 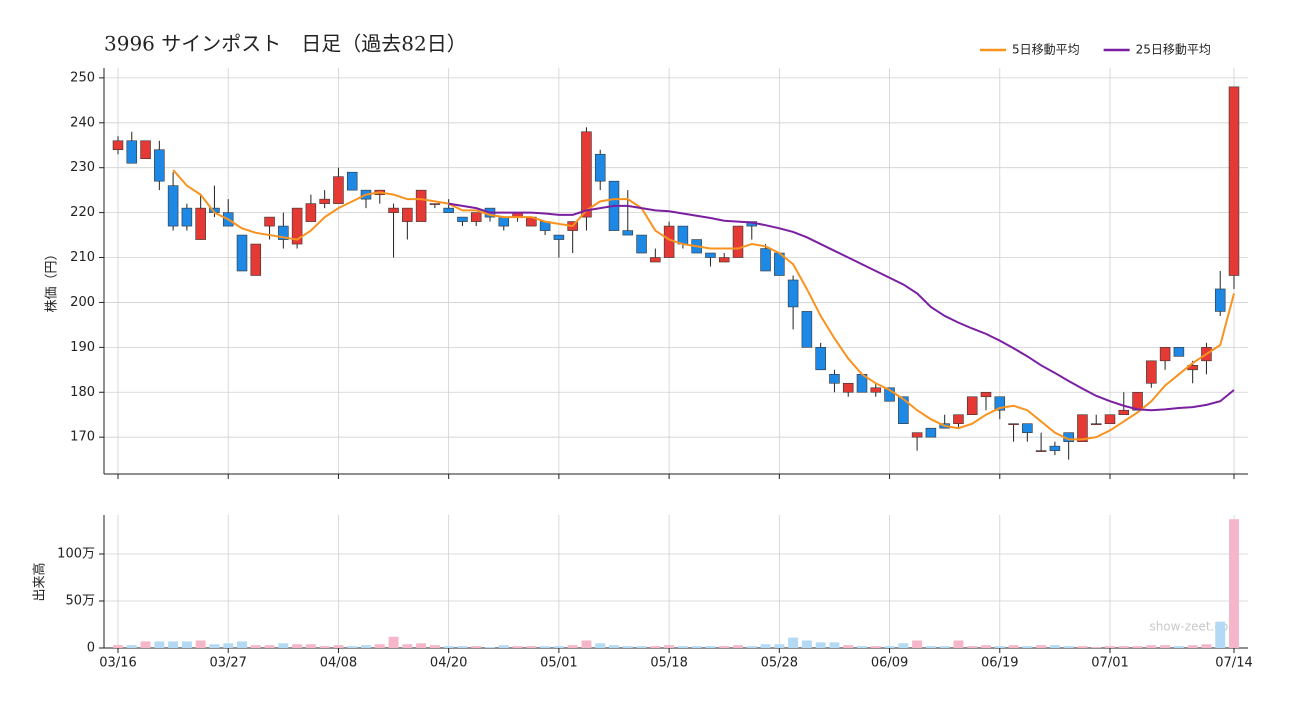 I want to click on y-tick-label: 220, so click(x=82, y=212).